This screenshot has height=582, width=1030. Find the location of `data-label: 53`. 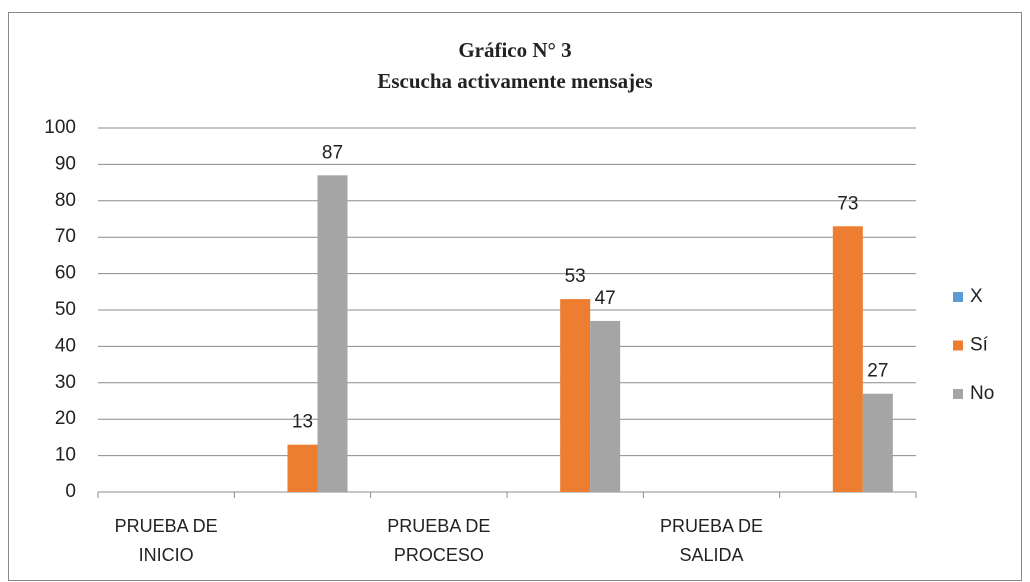

data-label: 53 is located at coordinates (575, 276).